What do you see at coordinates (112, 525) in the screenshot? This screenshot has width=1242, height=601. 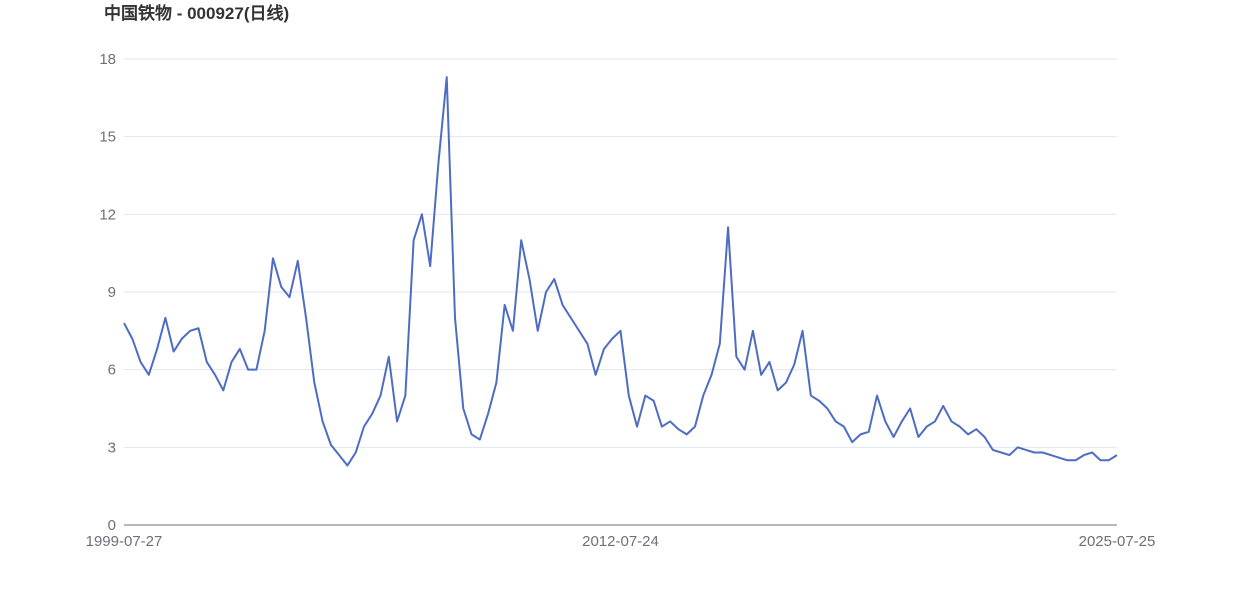 I see `y-tick-label: 0` at bounding box center [112, 525].